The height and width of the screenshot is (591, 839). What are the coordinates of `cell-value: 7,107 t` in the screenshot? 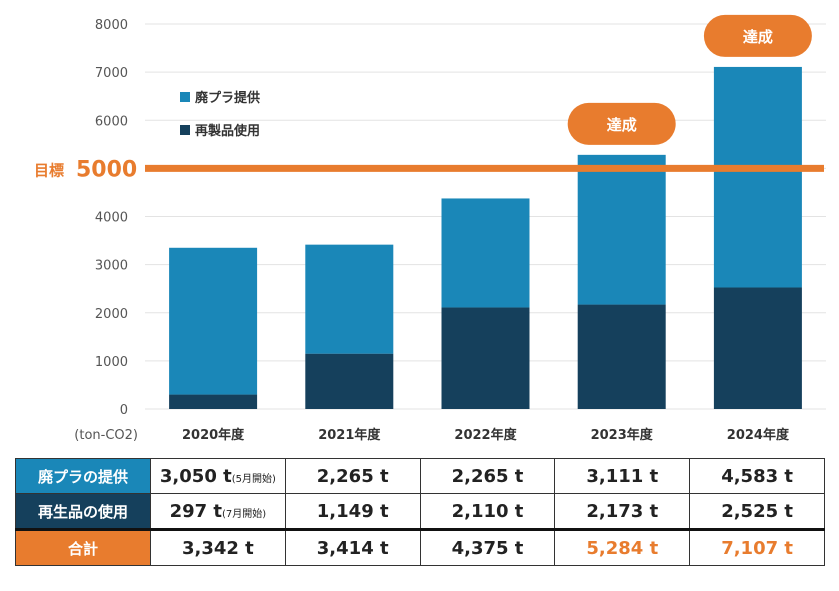 It's located at (757, 548).